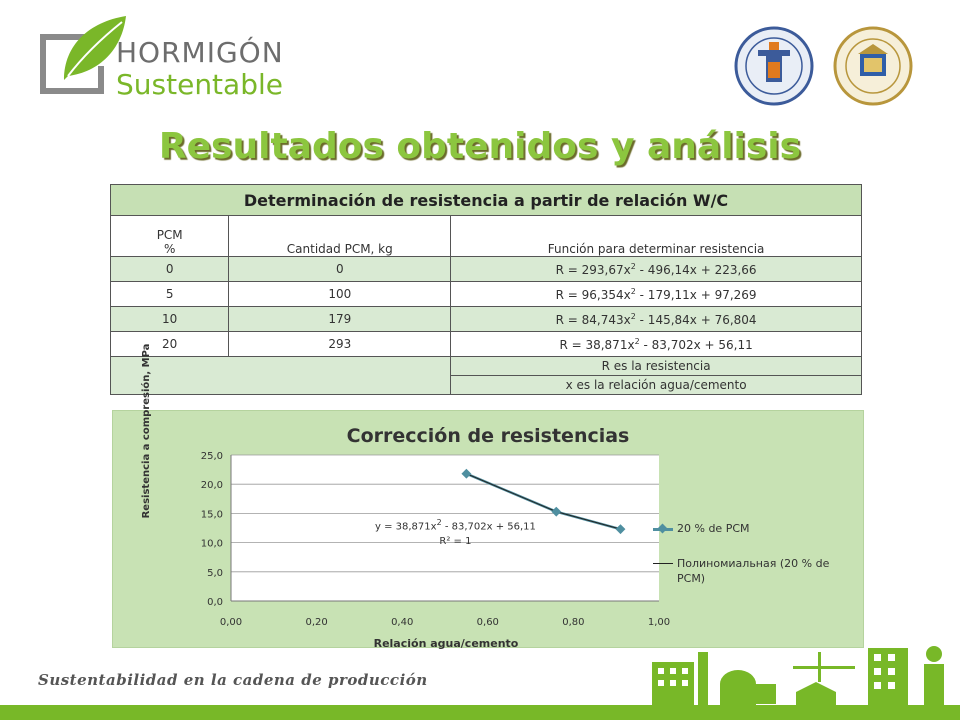  What do you see at coordinates (696, 294) in the screenshot?
I see `fn-b: - 179,11x + 97,269` at bounding box center [696, 294].